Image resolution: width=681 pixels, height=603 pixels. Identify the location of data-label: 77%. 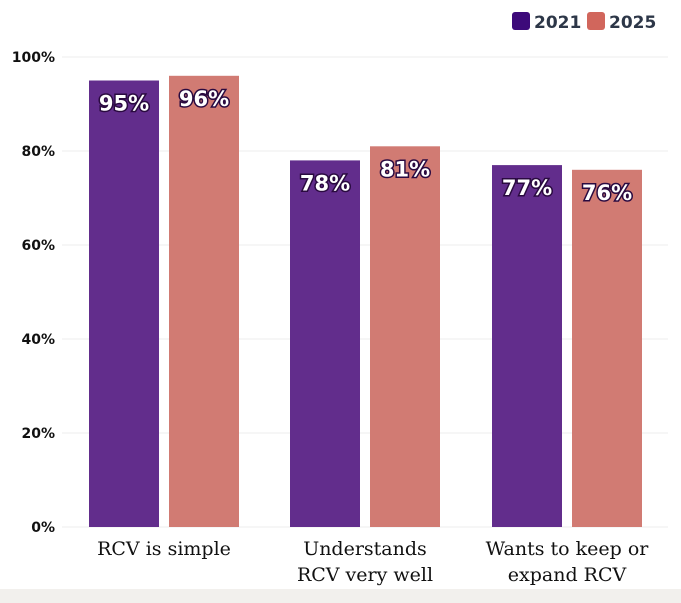
(527, 188).